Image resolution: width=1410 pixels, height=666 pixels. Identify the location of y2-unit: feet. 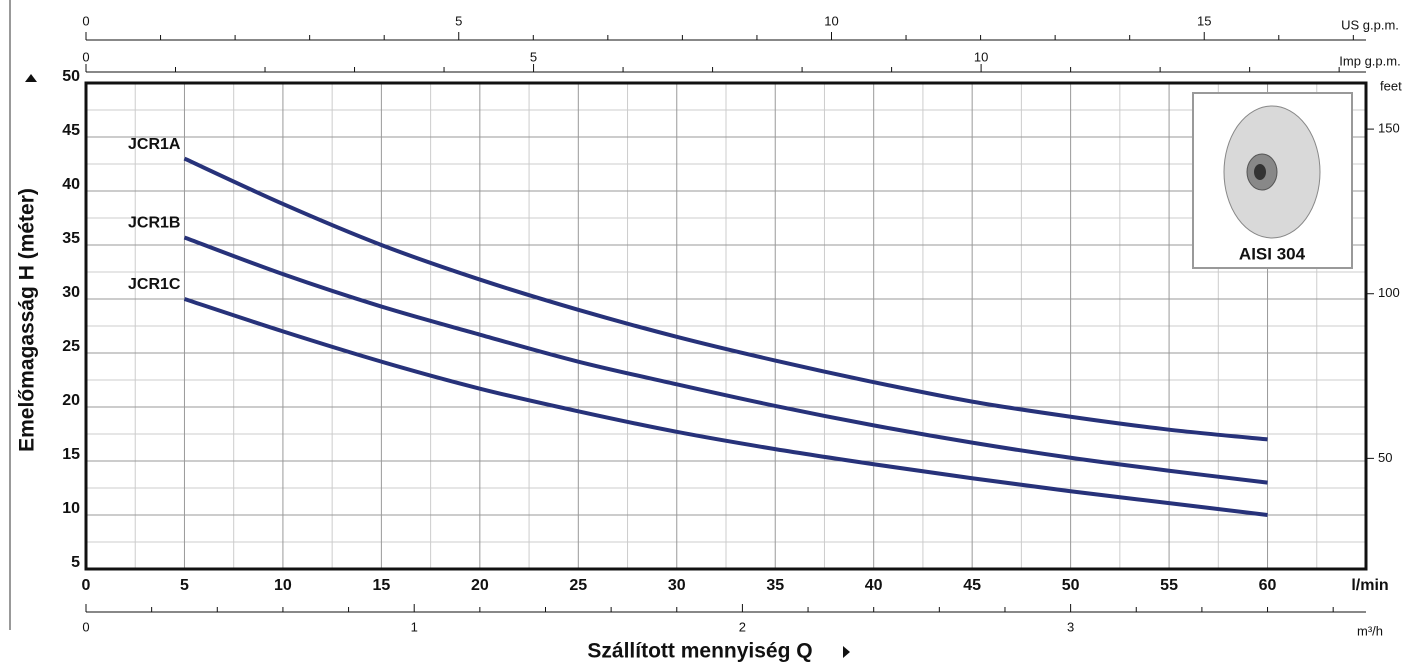
(1391, 85).